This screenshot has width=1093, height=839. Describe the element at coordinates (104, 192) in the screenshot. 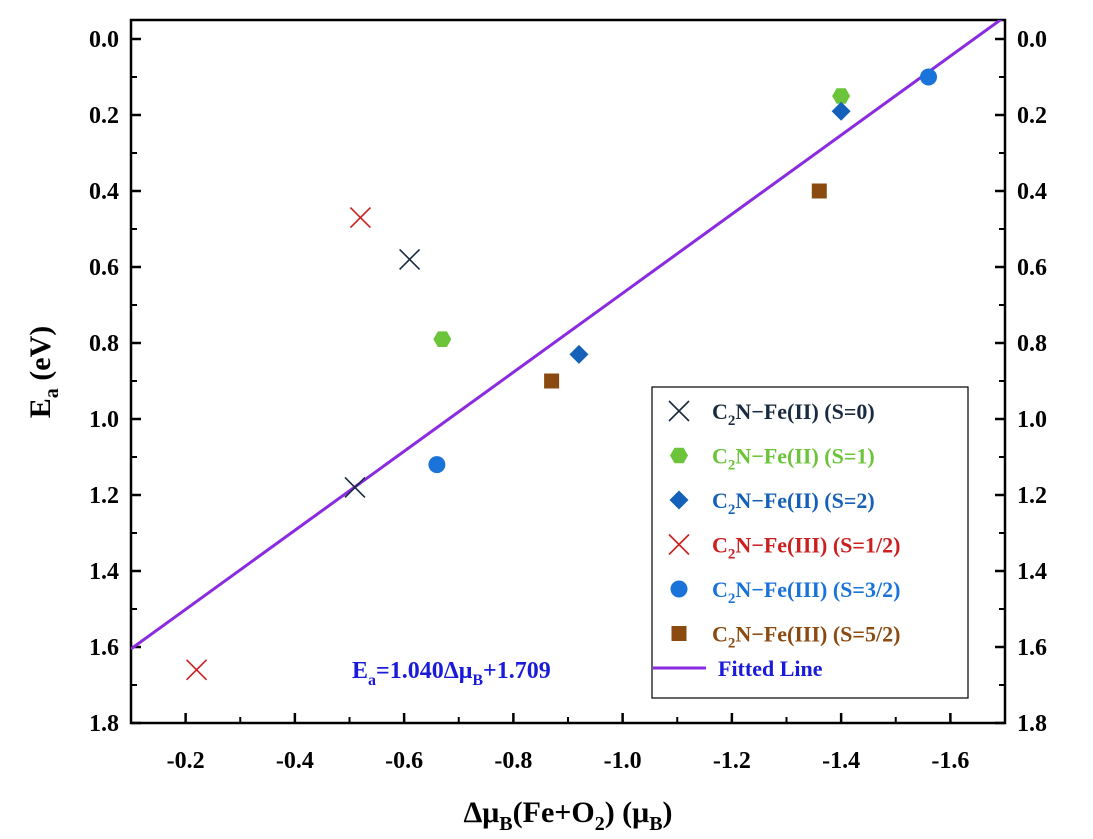

I see `y-tick-label-left: 0.4` at that location.